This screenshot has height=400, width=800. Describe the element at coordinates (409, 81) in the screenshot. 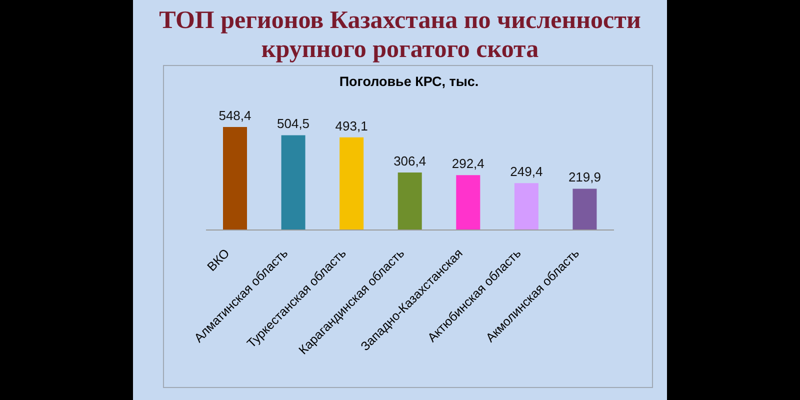

I see `chart-subtitle: Поголовье КРС, тыс.` at that location.